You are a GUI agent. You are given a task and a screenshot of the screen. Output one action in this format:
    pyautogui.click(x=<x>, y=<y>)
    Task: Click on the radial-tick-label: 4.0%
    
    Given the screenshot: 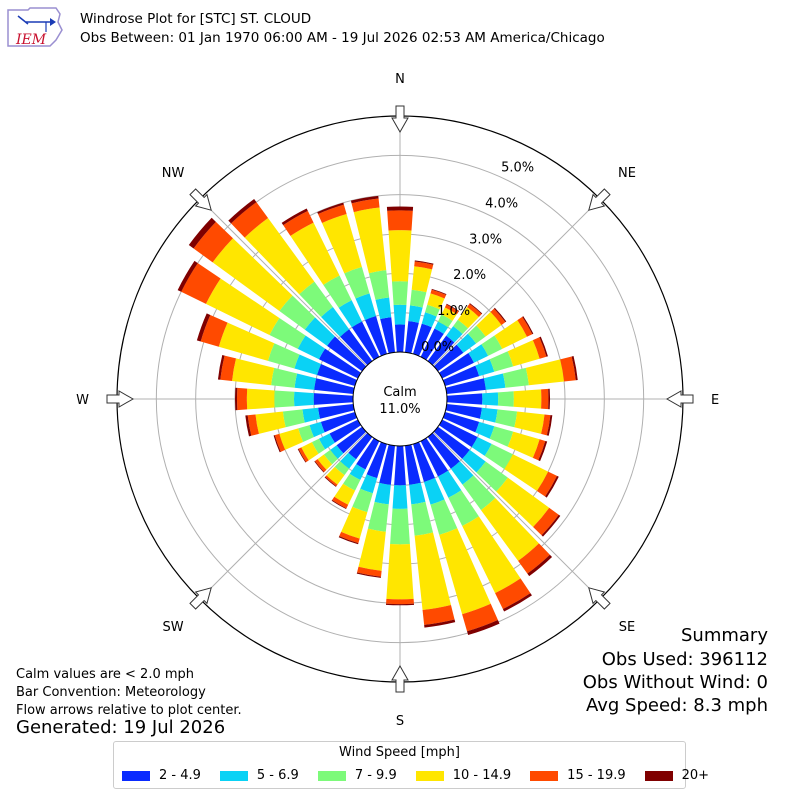 What is the action you would take?
    pyautogui.click(x=501, y=203)
    